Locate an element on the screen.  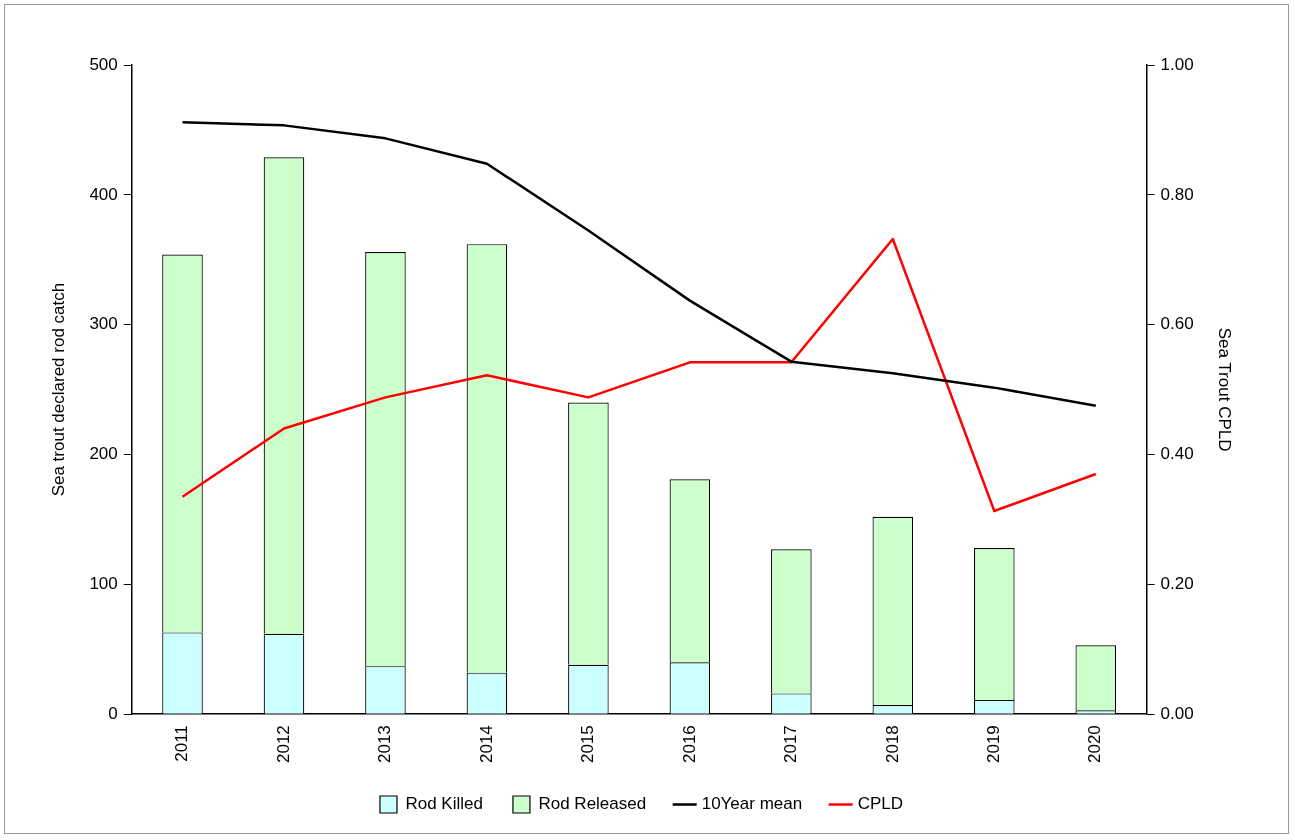
legend-label: 10Year mean is located at coordinates (752, 804).